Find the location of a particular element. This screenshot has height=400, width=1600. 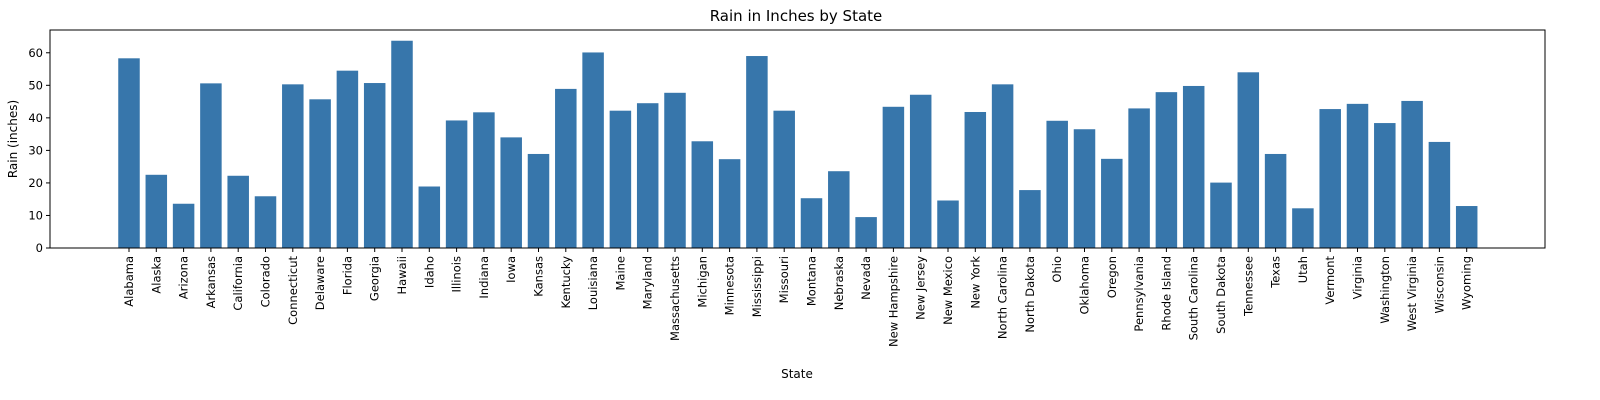

x-tick-label: Florida is located at coordinates (347, 275).